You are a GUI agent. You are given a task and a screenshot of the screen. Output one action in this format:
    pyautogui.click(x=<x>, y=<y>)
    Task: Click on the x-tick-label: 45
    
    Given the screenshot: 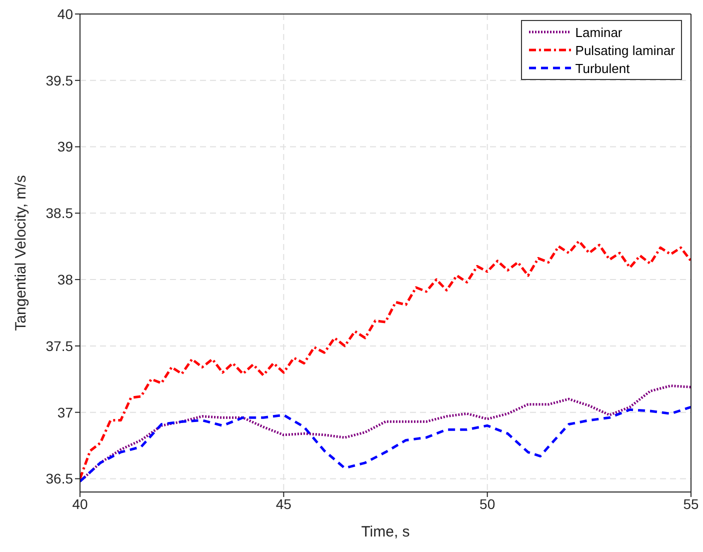 What is the action you would take?
    pyautogui.click(x=284, y=504)
    